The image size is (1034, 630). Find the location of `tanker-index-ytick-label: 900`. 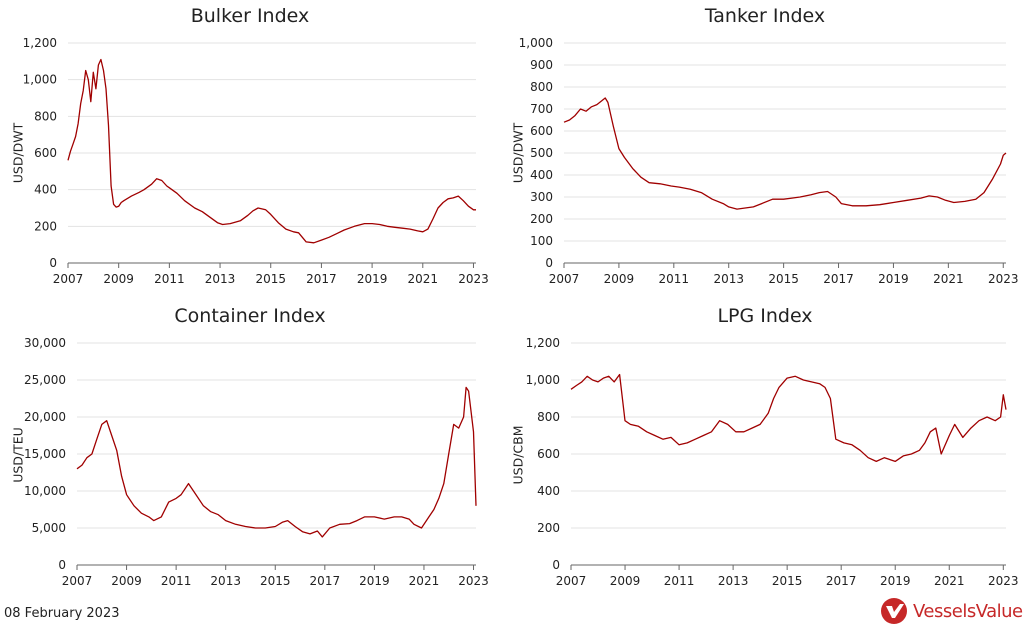

tanker-index-ytick-label: 900 is located at coordinates (541, 65).